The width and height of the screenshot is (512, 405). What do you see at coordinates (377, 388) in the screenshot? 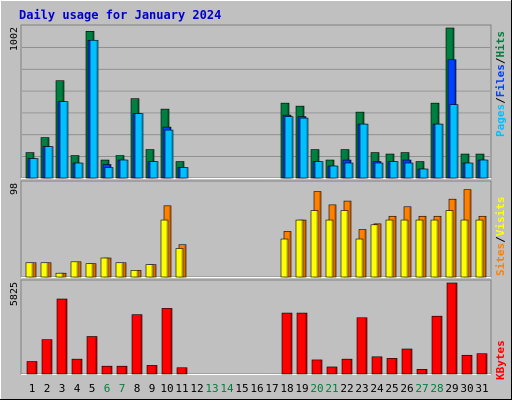
I see `x-tick-label-day-24: 24` at bounding box center [377, 388].